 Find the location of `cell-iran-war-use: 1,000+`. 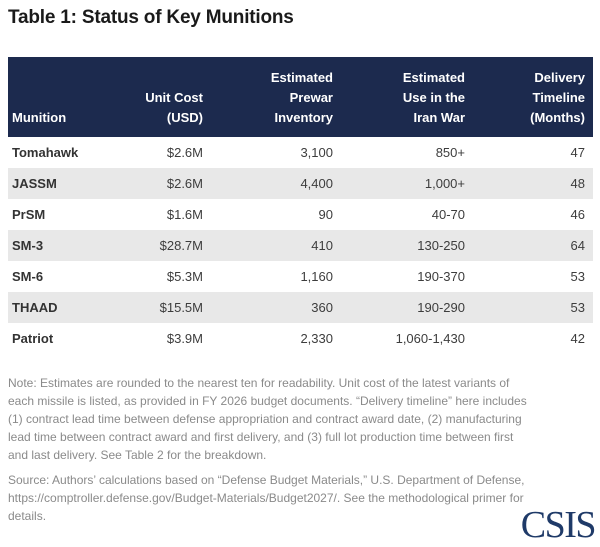

cell-iran-war-use: 1,000+ is located at coordinates (444, 183).